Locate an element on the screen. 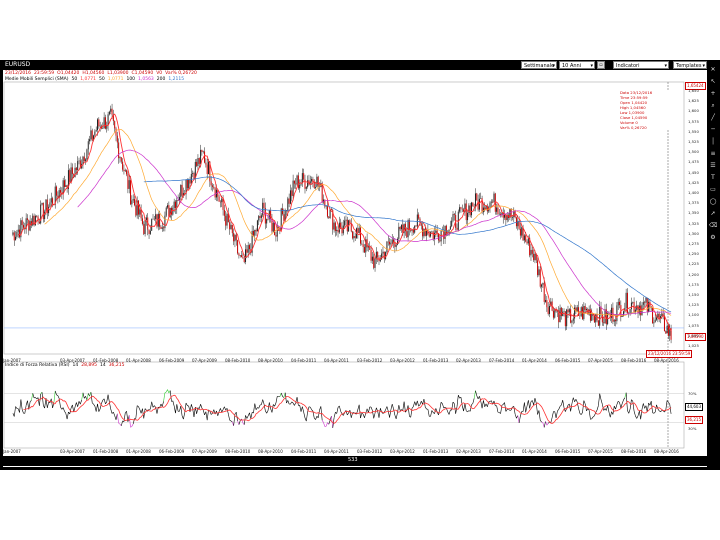 Image resolution: width=720 pixels, height=540 pixels. range-step-button: ▫ is located at coordinates (601, 65).